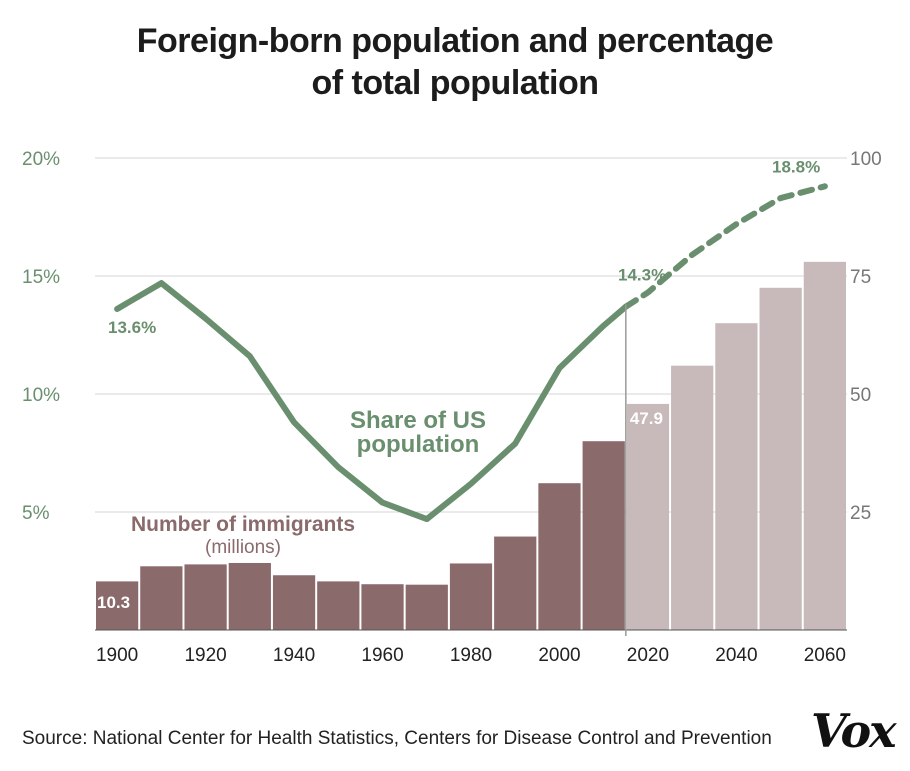 The image size is (910, 771). What do you see at coordinates (294, 602) in the screenshot?
I see `bar-1940` at bounding box center [294, 602].